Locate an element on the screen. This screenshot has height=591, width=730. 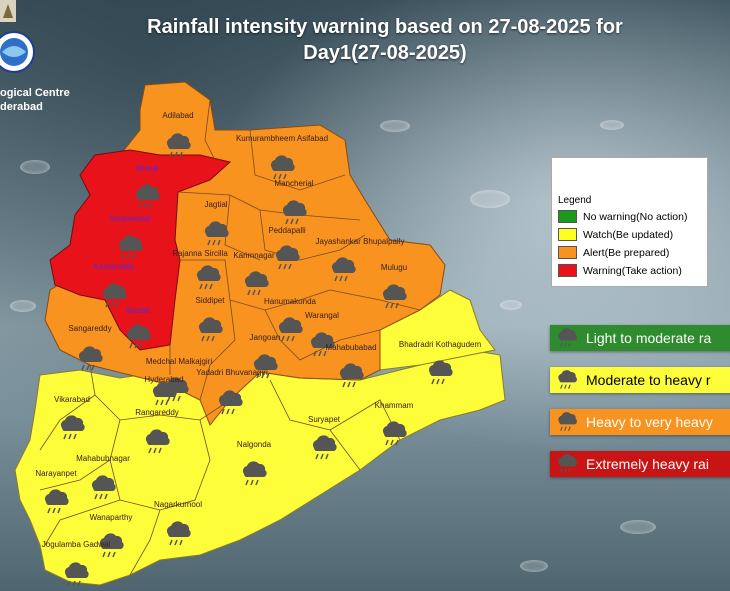
yellow-zone-east is located at coordinates (437, 330).